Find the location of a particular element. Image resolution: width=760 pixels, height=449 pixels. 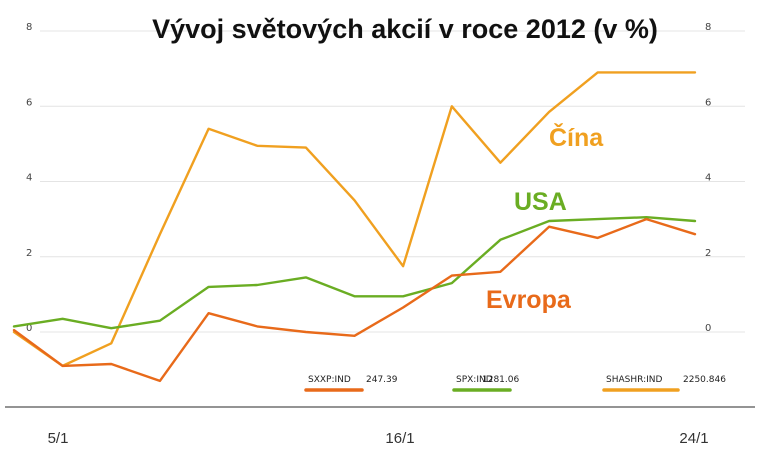

legend-value: 2250.846 is located at coordinates (704, 380).